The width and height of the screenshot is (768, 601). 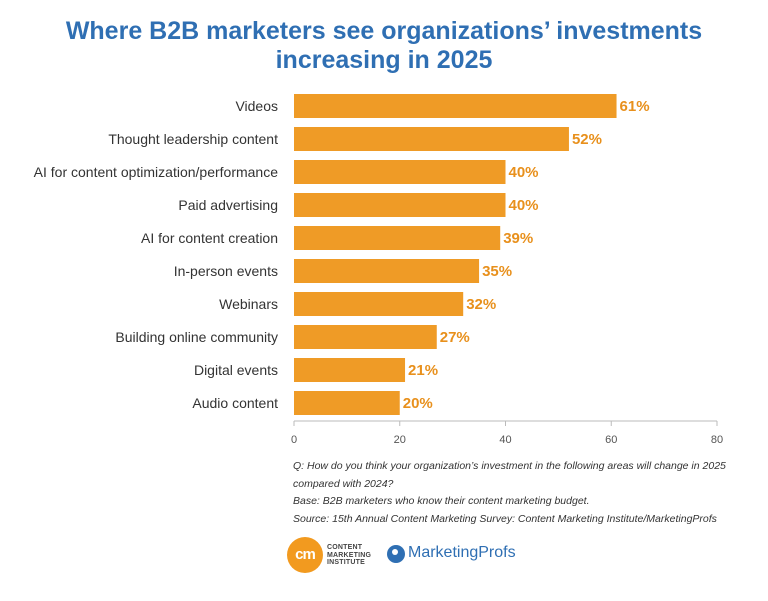 I want to click on value-label-2: 40%, so click(x=524, y=172).